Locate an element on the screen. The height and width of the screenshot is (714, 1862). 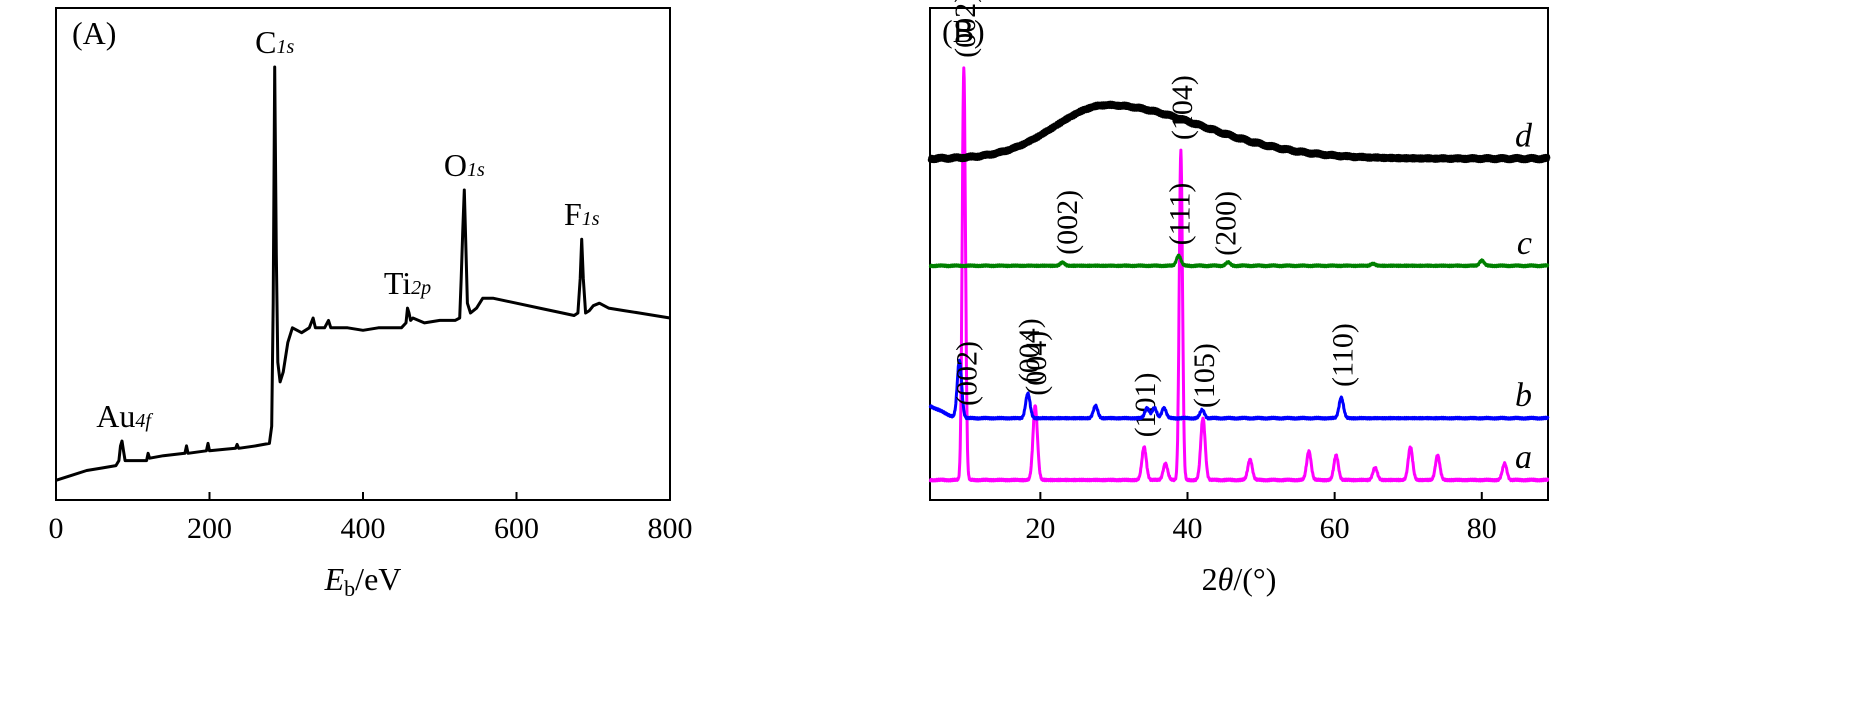
peak-annotation-orbital: 4f is located at coordinates (144, 421).